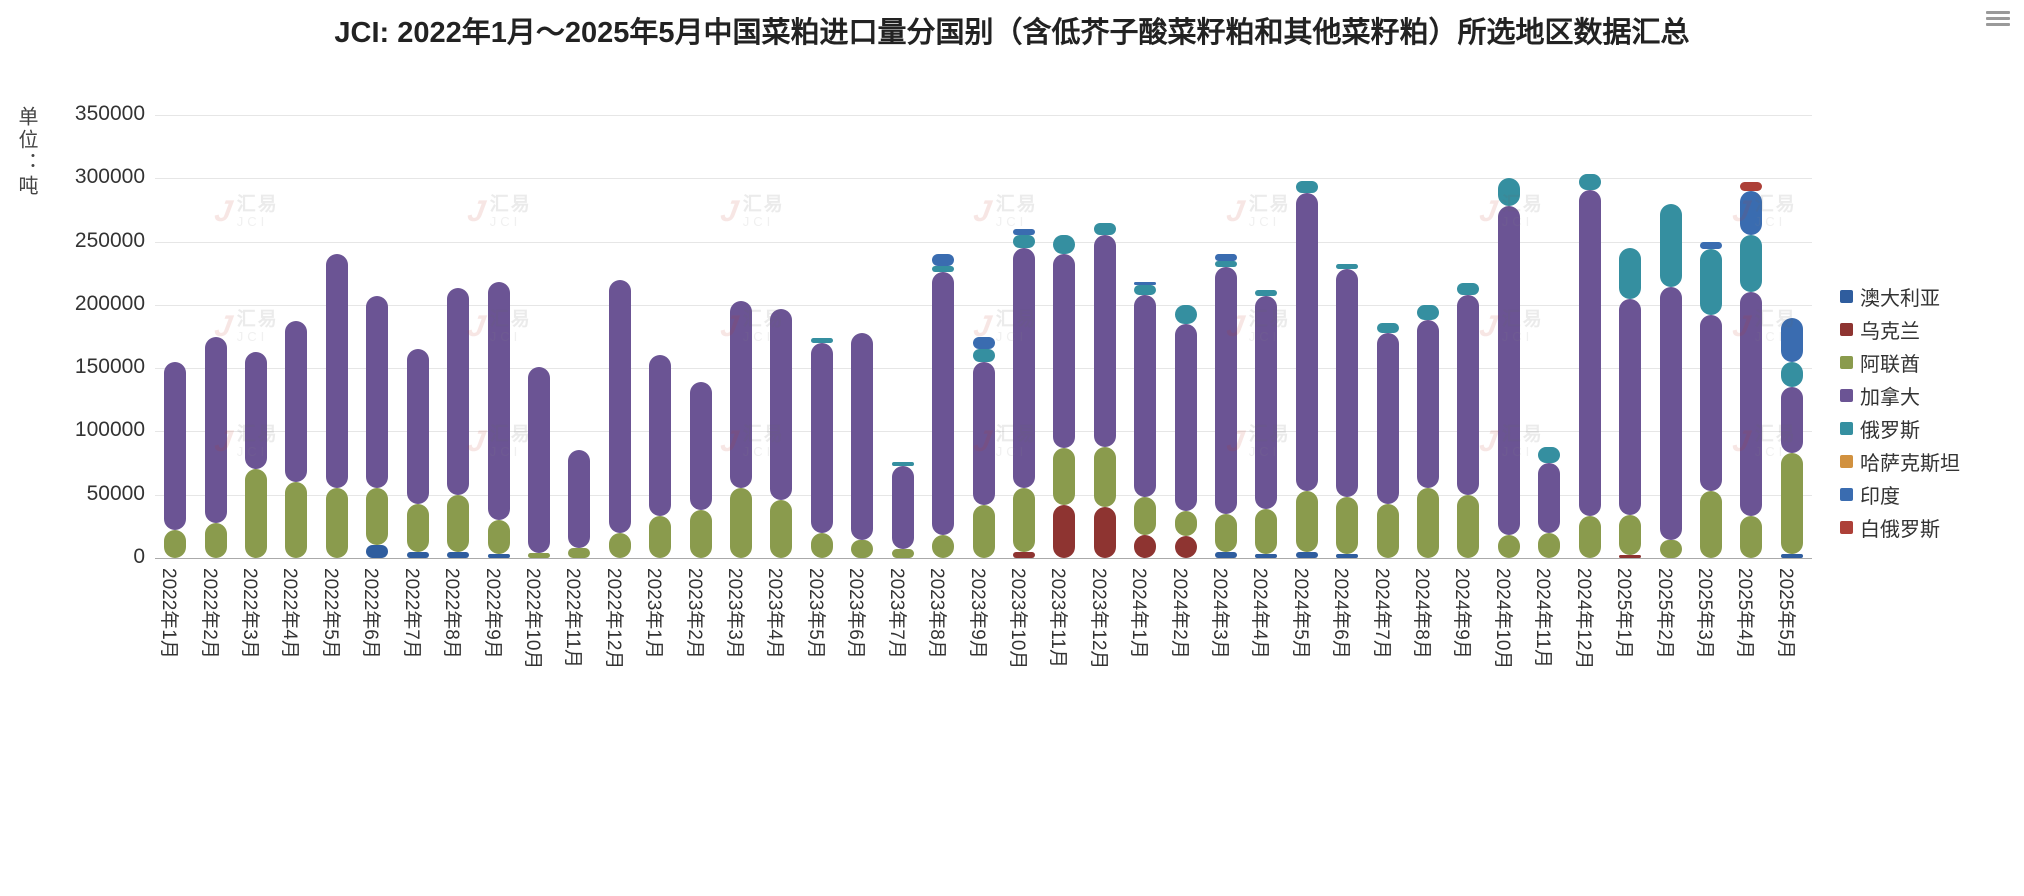 Image resolution: width=2024 pixels, height=896 pixels. I want to click on legend-item: 哈萨克斯坦, so click(1900, 461).